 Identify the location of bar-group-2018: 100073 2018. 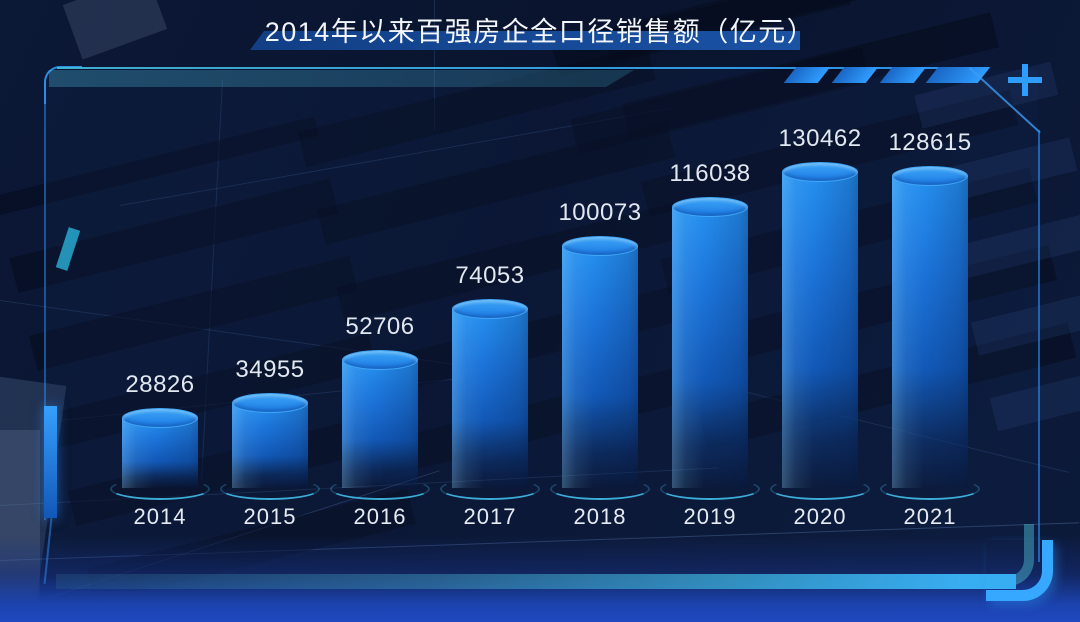
(600, 340).